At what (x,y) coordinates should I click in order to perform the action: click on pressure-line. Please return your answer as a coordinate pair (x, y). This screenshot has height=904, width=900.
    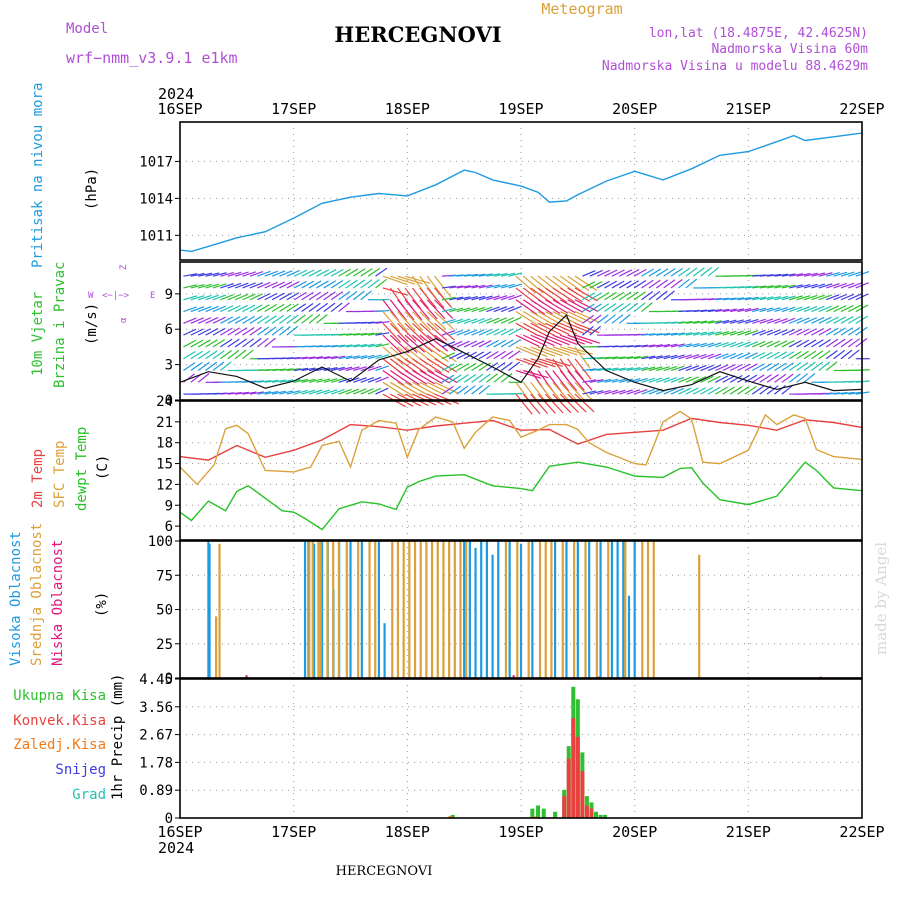
    Looking at the image, I should click on (521, 192).